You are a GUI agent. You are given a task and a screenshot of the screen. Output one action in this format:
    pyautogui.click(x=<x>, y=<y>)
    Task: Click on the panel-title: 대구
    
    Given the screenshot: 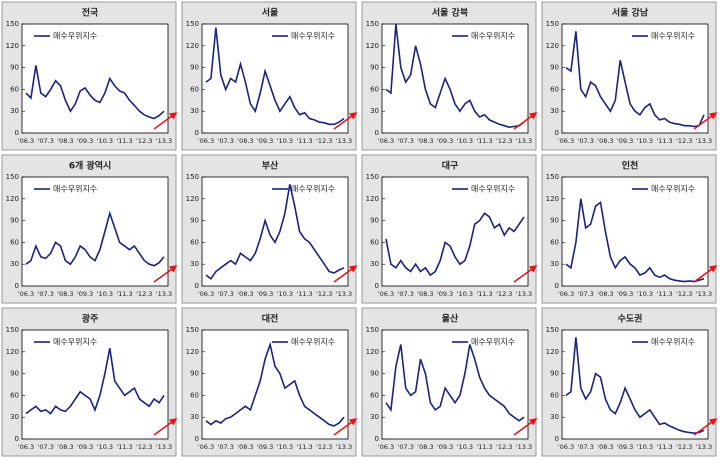 What is the action you would take?
    pyautogui.click(x=450, y=166)
    